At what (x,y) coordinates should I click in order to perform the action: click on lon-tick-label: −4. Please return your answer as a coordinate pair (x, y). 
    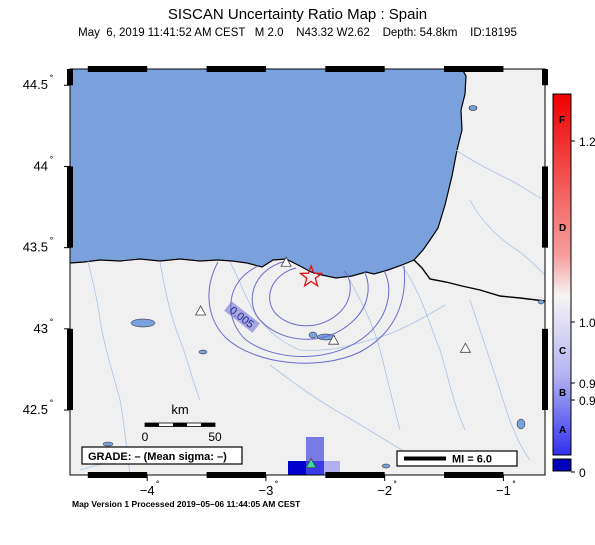
    Looking at the image, I should click on (147, 490).